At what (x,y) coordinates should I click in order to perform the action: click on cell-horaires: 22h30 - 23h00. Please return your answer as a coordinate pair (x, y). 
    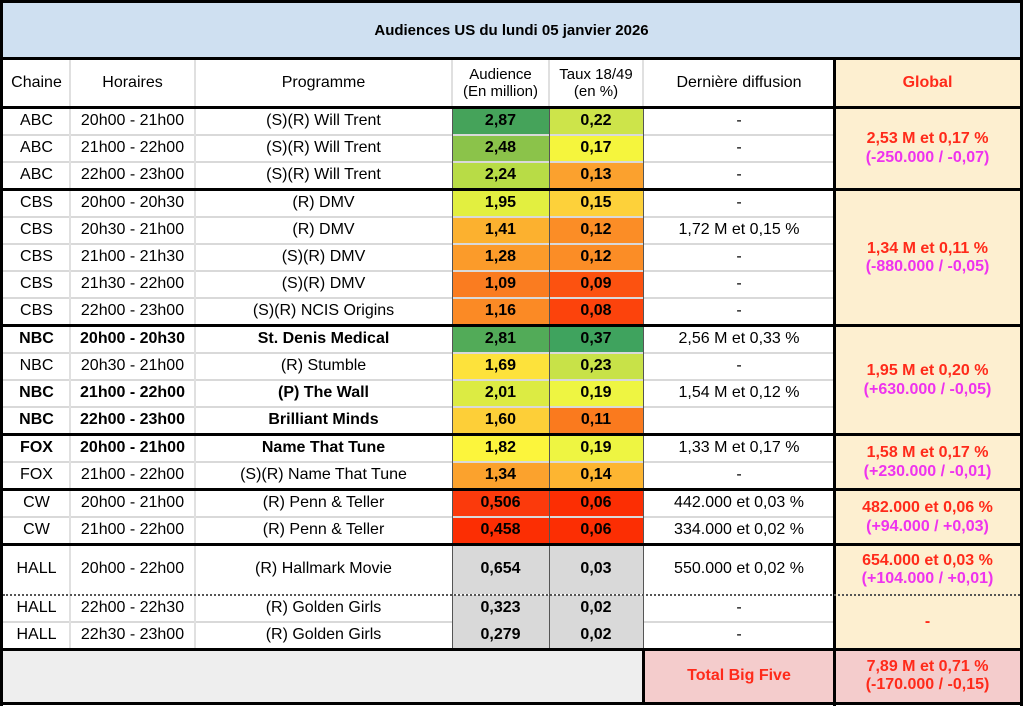
    Looking at the image, I should click on (132, 635).